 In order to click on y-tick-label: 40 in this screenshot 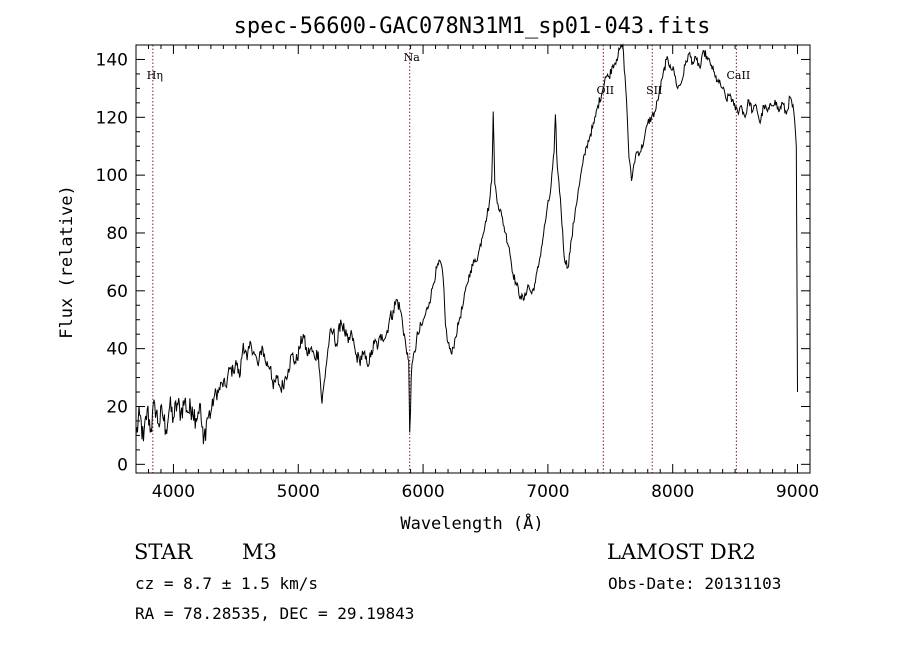, I will do `click(117, 350)`.